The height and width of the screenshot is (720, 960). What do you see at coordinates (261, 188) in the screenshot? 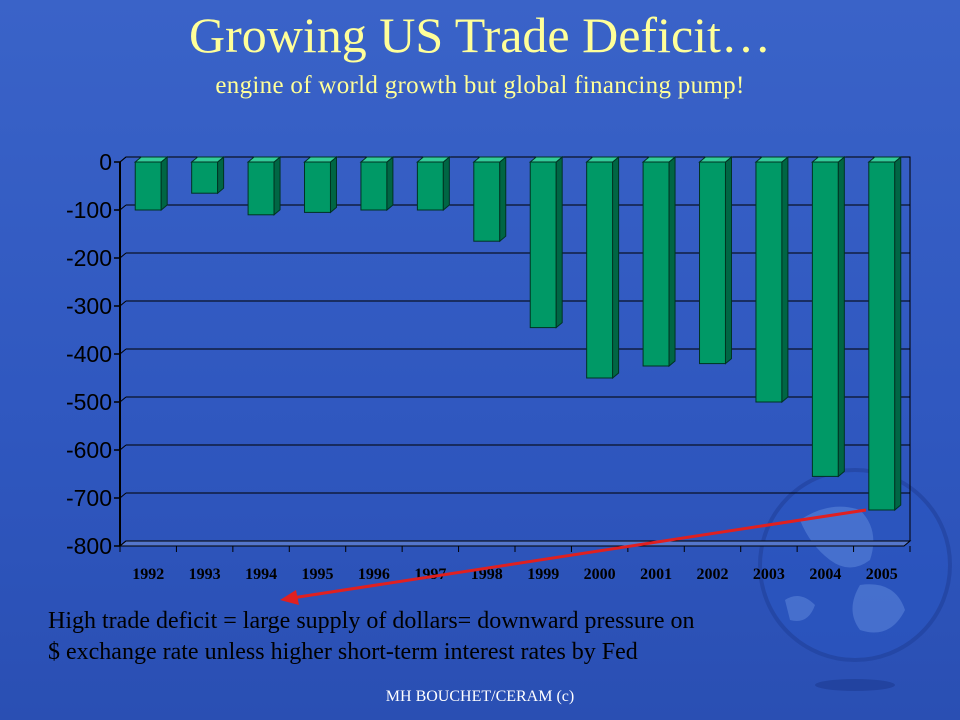
I see `bar-1994` at bounding box center [261, 188].